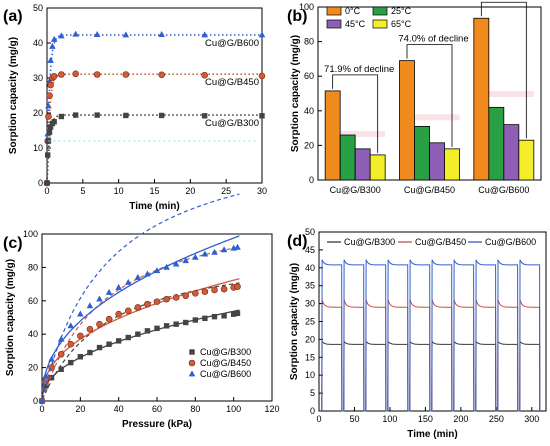  What do you see at coordinates (318, 419) in the screenshot?
I see `panel-d-xtick-label: 0` at bounding box center [318, 419].